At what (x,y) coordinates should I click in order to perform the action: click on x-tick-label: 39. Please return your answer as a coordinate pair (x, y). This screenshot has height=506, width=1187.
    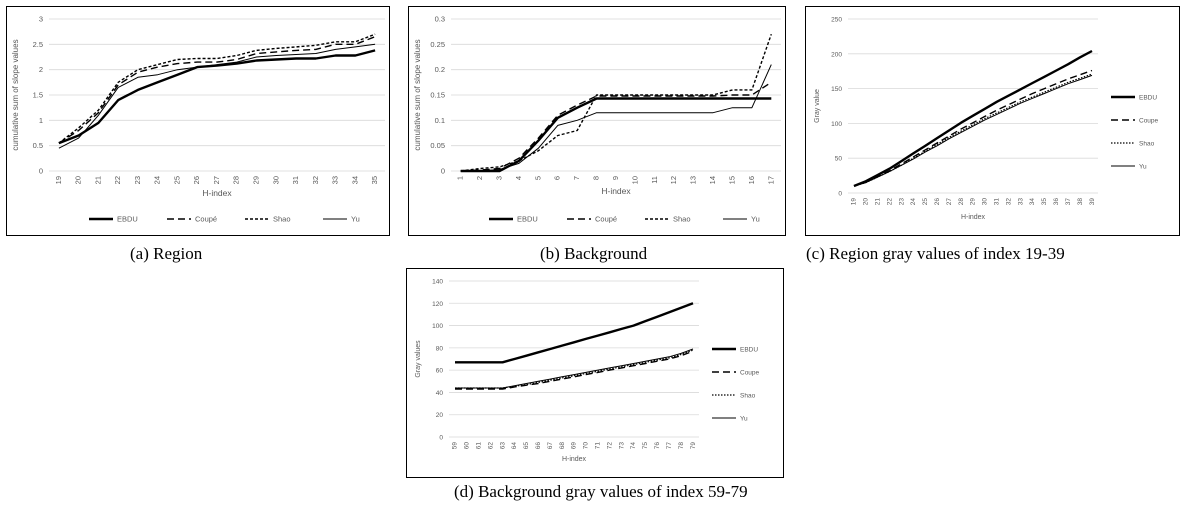
    Looking at the image, I should click on (1092, 202).